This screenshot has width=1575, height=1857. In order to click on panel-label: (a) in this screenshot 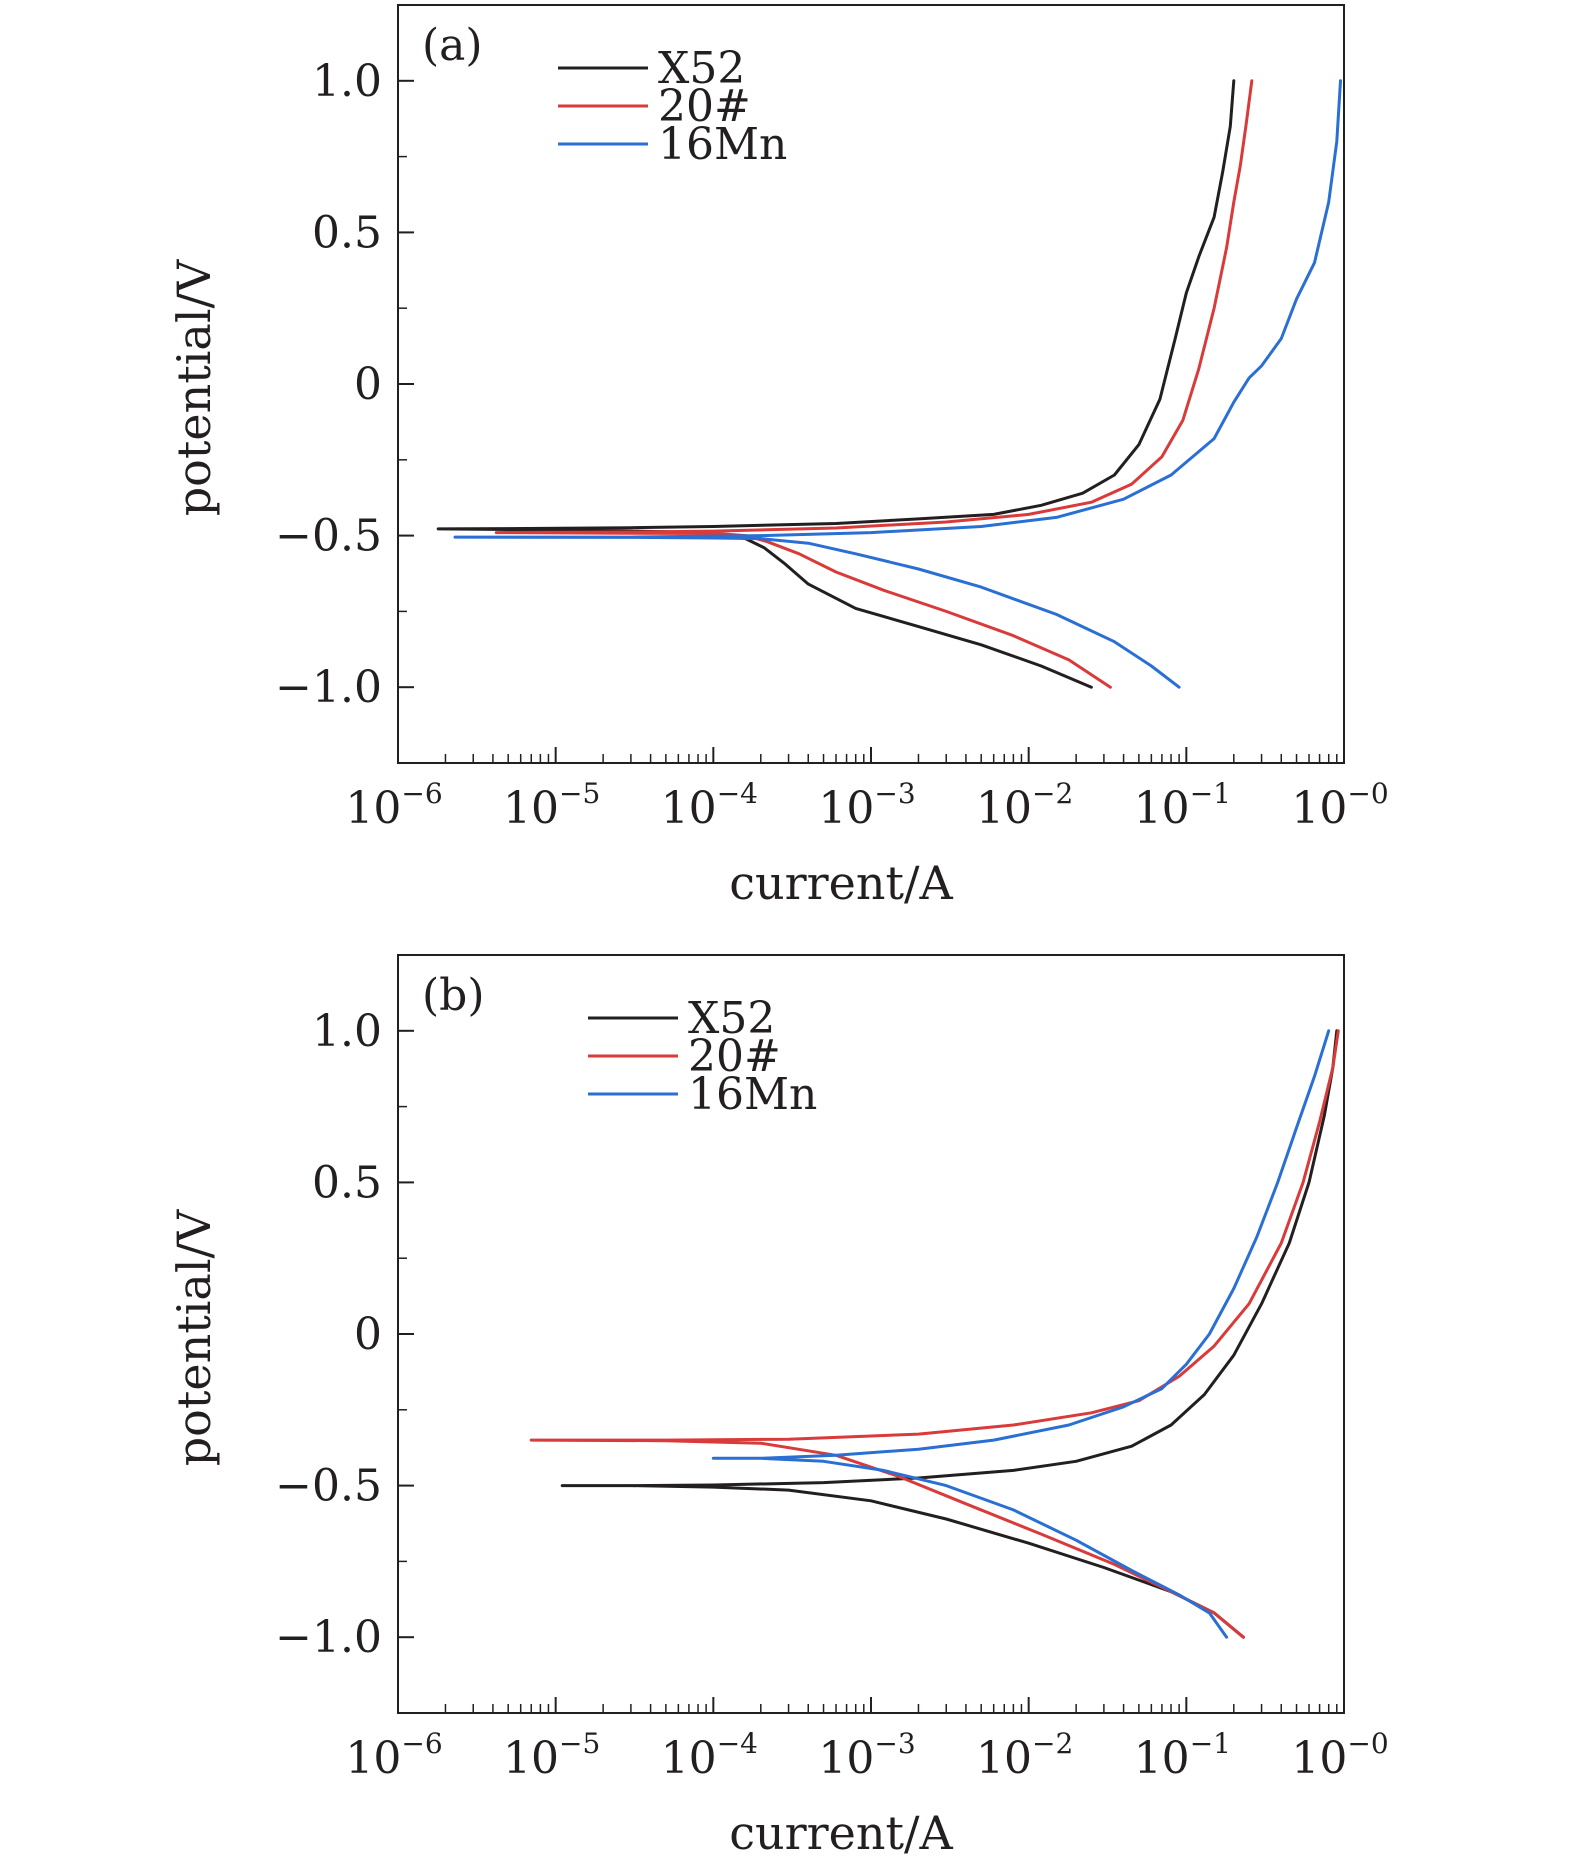, I will do `click(452, 45)`.